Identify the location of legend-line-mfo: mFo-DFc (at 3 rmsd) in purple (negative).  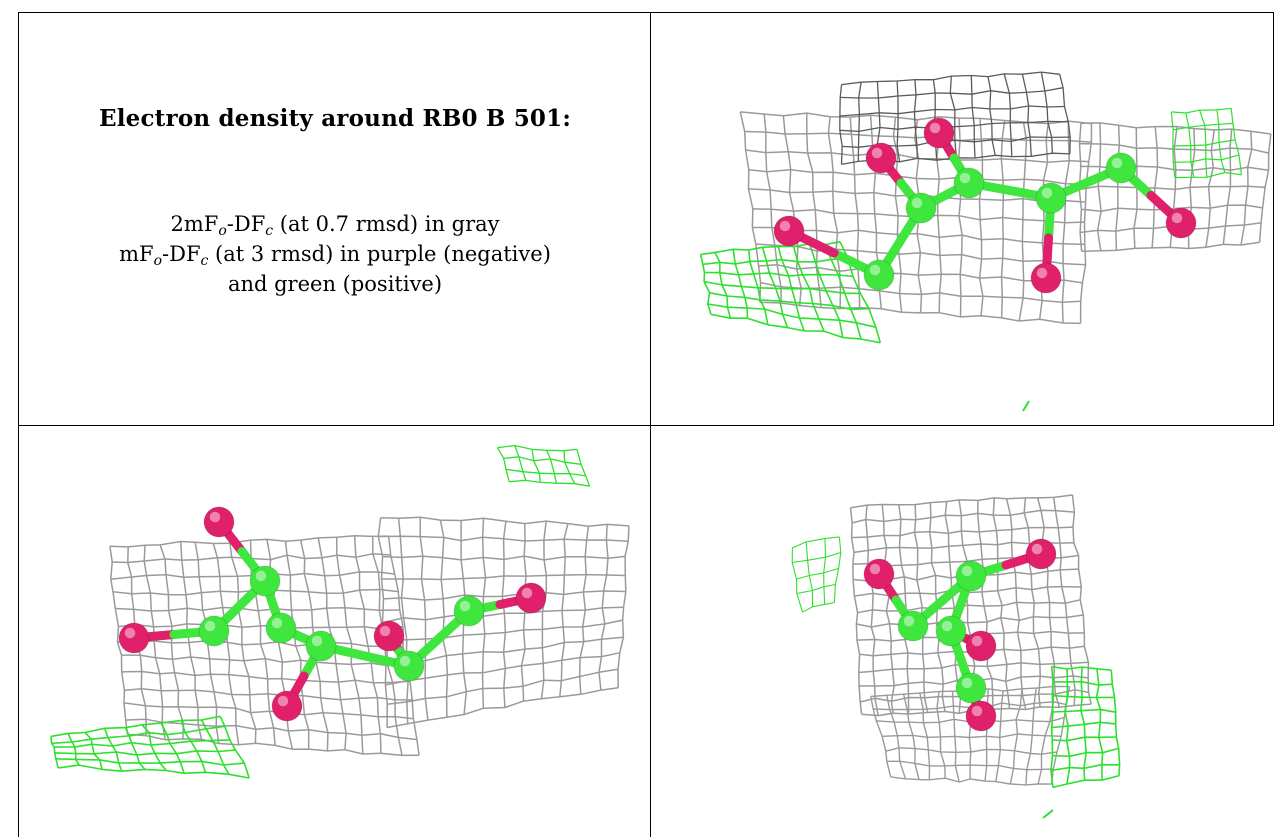
(335, 255).